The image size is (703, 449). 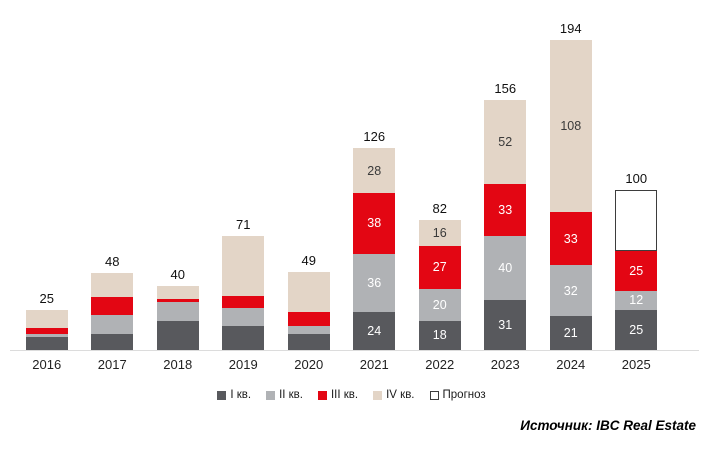 What do you see at coordinates (243, 364) in the screenshot?
I see `x-axis-label-2019: 2019` at bounding box center [243, 364].